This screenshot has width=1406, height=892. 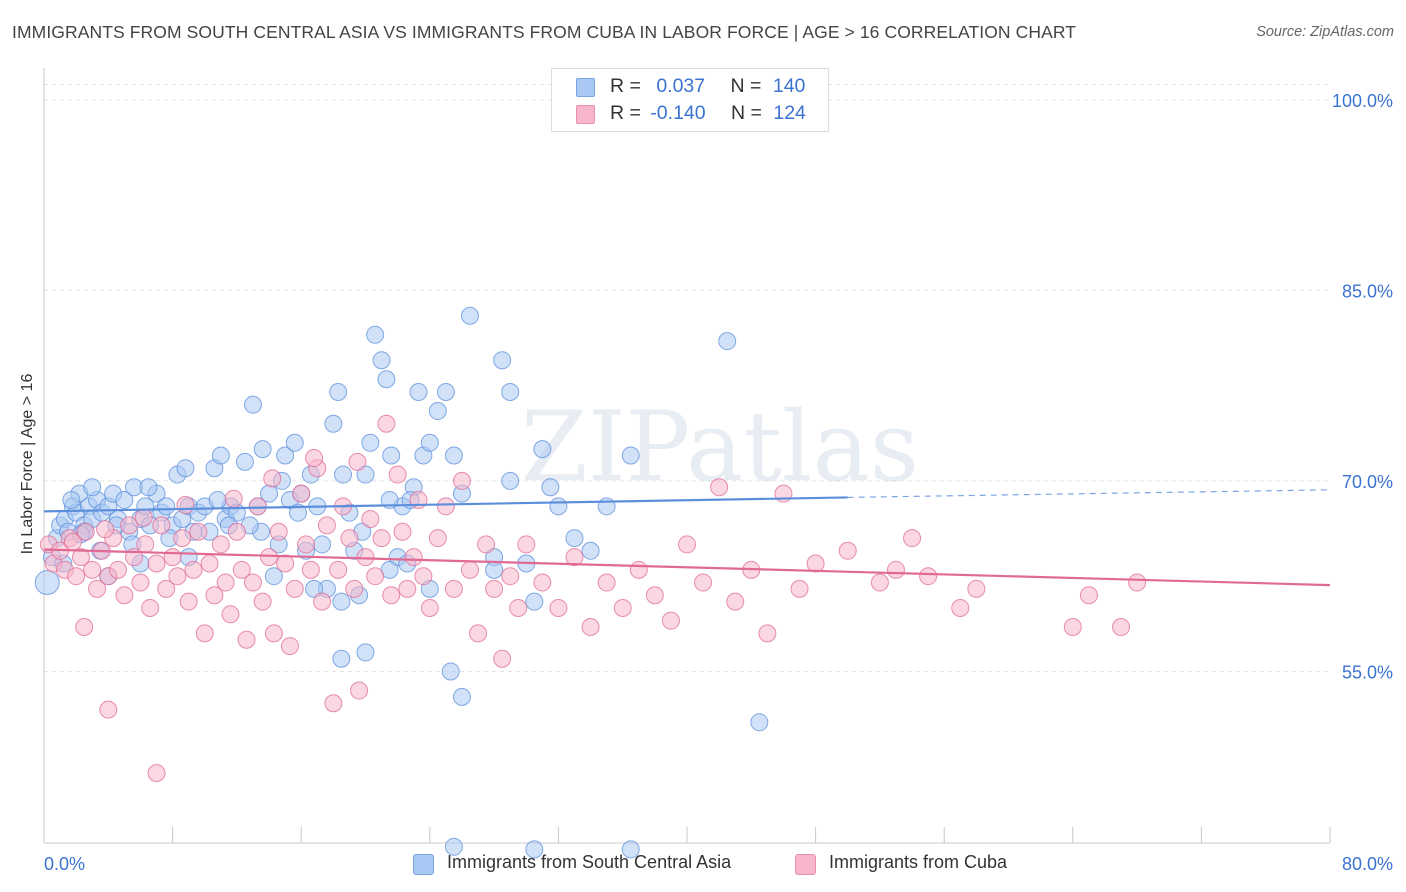 I want to click on trend-line-extension, so click(x=1089, y=494).